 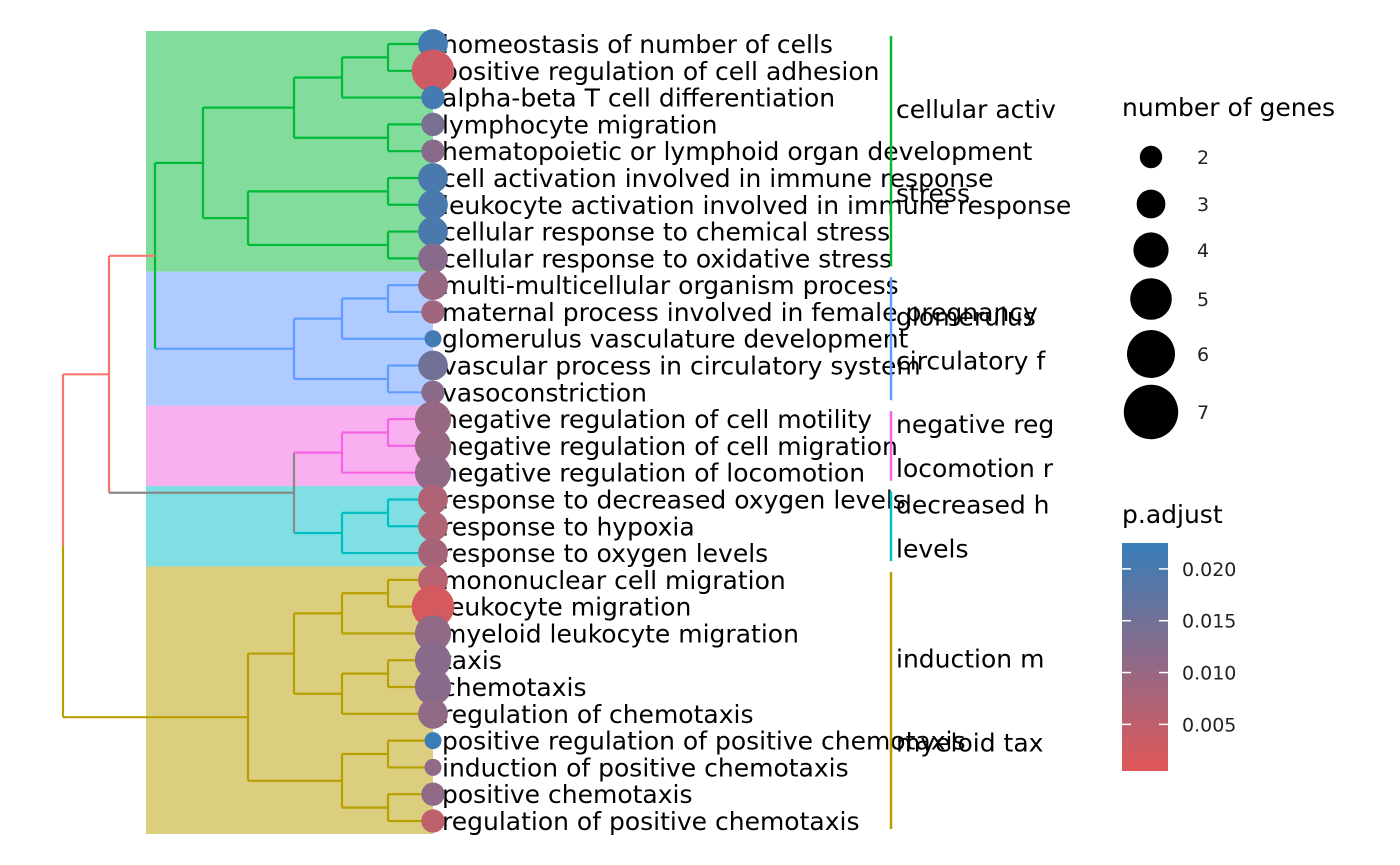 I want to click on p-adjust-colorbar, so click(x=1145, y=657).